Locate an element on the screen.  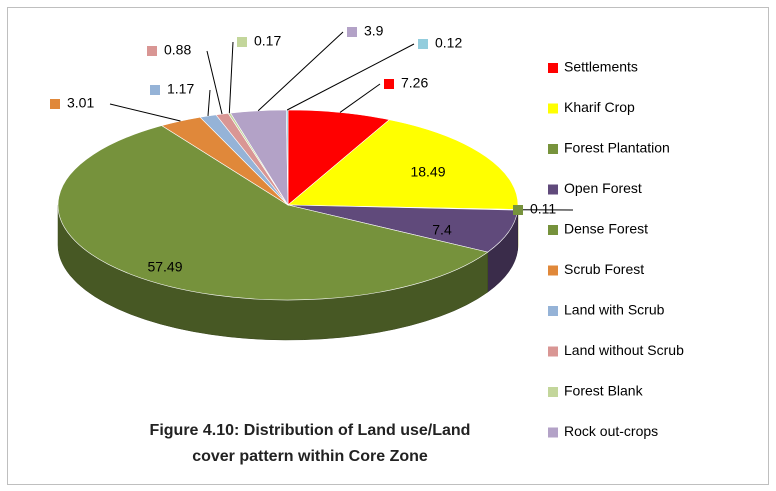
legend-label: Open Forest is located at coordinates (603, 188).